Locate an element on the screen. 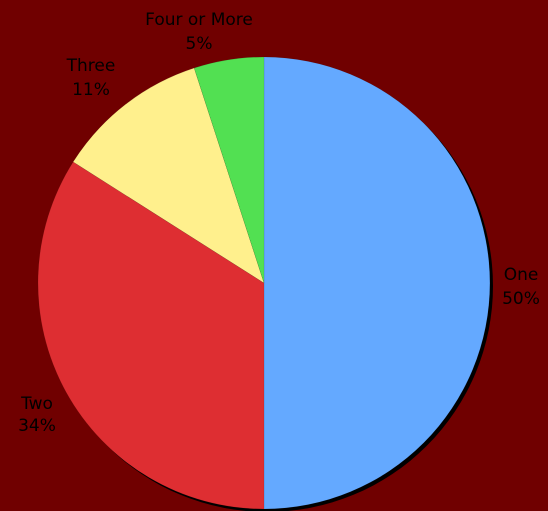 Image resolution: width=548 pixels, height=511 pixels. slice-label-three: Three is located at coordinates (91, 66).